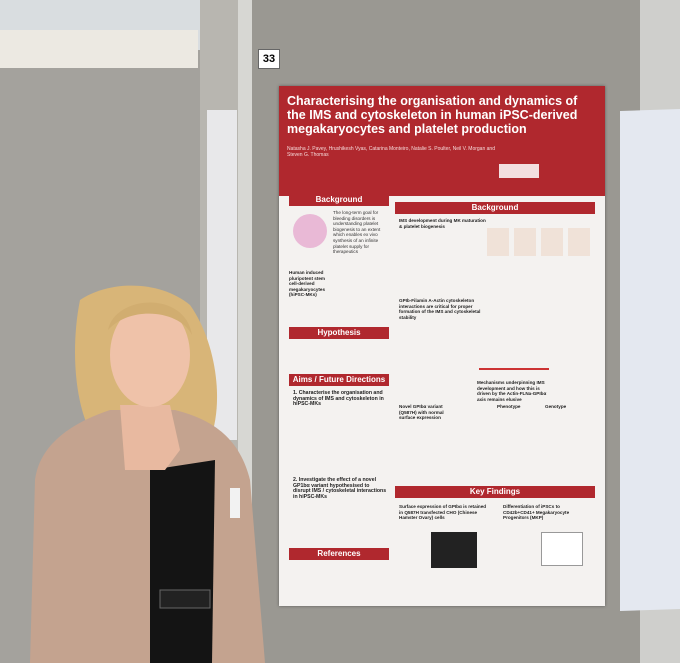  I want to click on fringe, so click(150, 318).